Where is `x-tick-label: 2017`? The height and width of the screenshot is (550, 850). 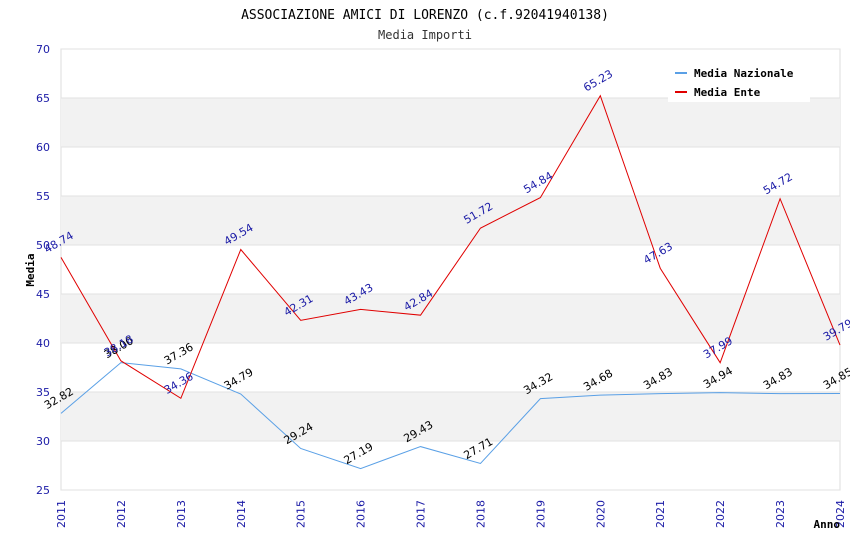
x-tick-label: 2017 is located at coordinates (421, 514).